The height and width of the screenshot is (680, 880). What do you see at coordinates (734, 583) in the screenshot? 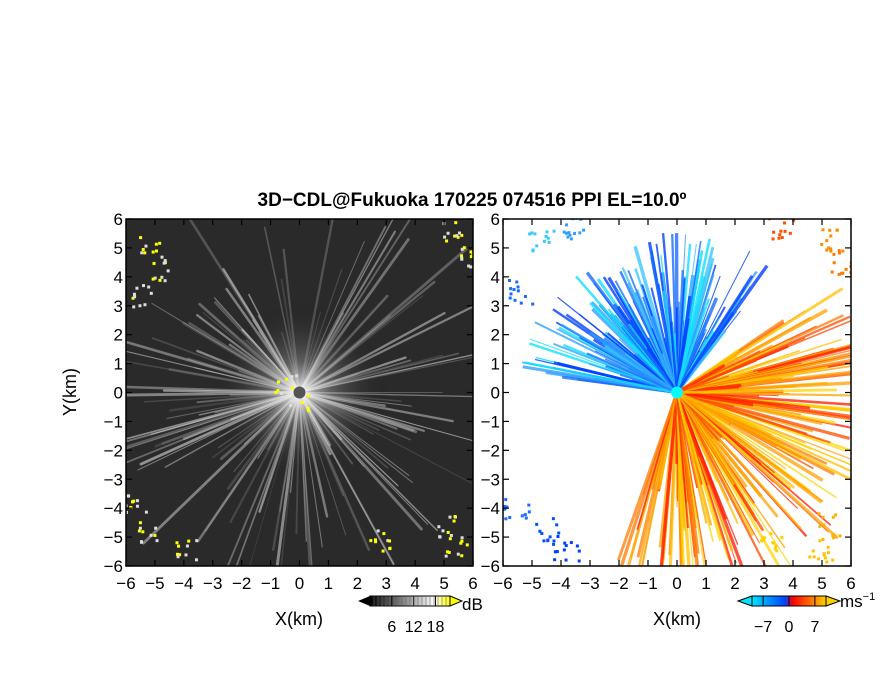
I see `right-x-tick-label: 2` at bounding box center [734, 583].